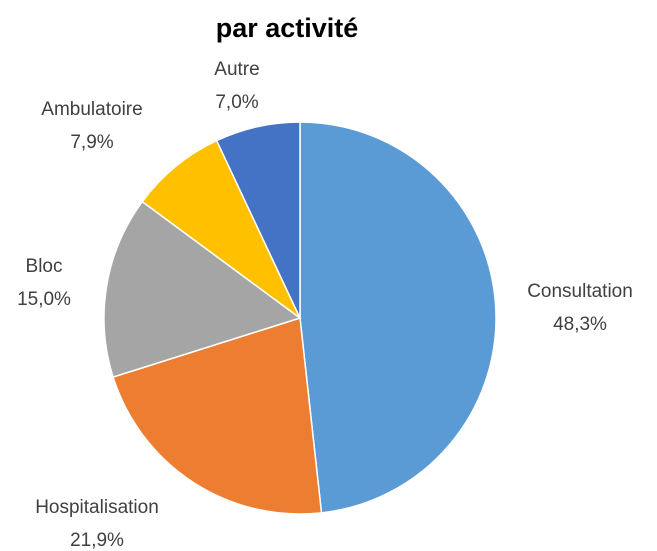  I want to click on slice-label: Hospitalisation, so click(97, 507).